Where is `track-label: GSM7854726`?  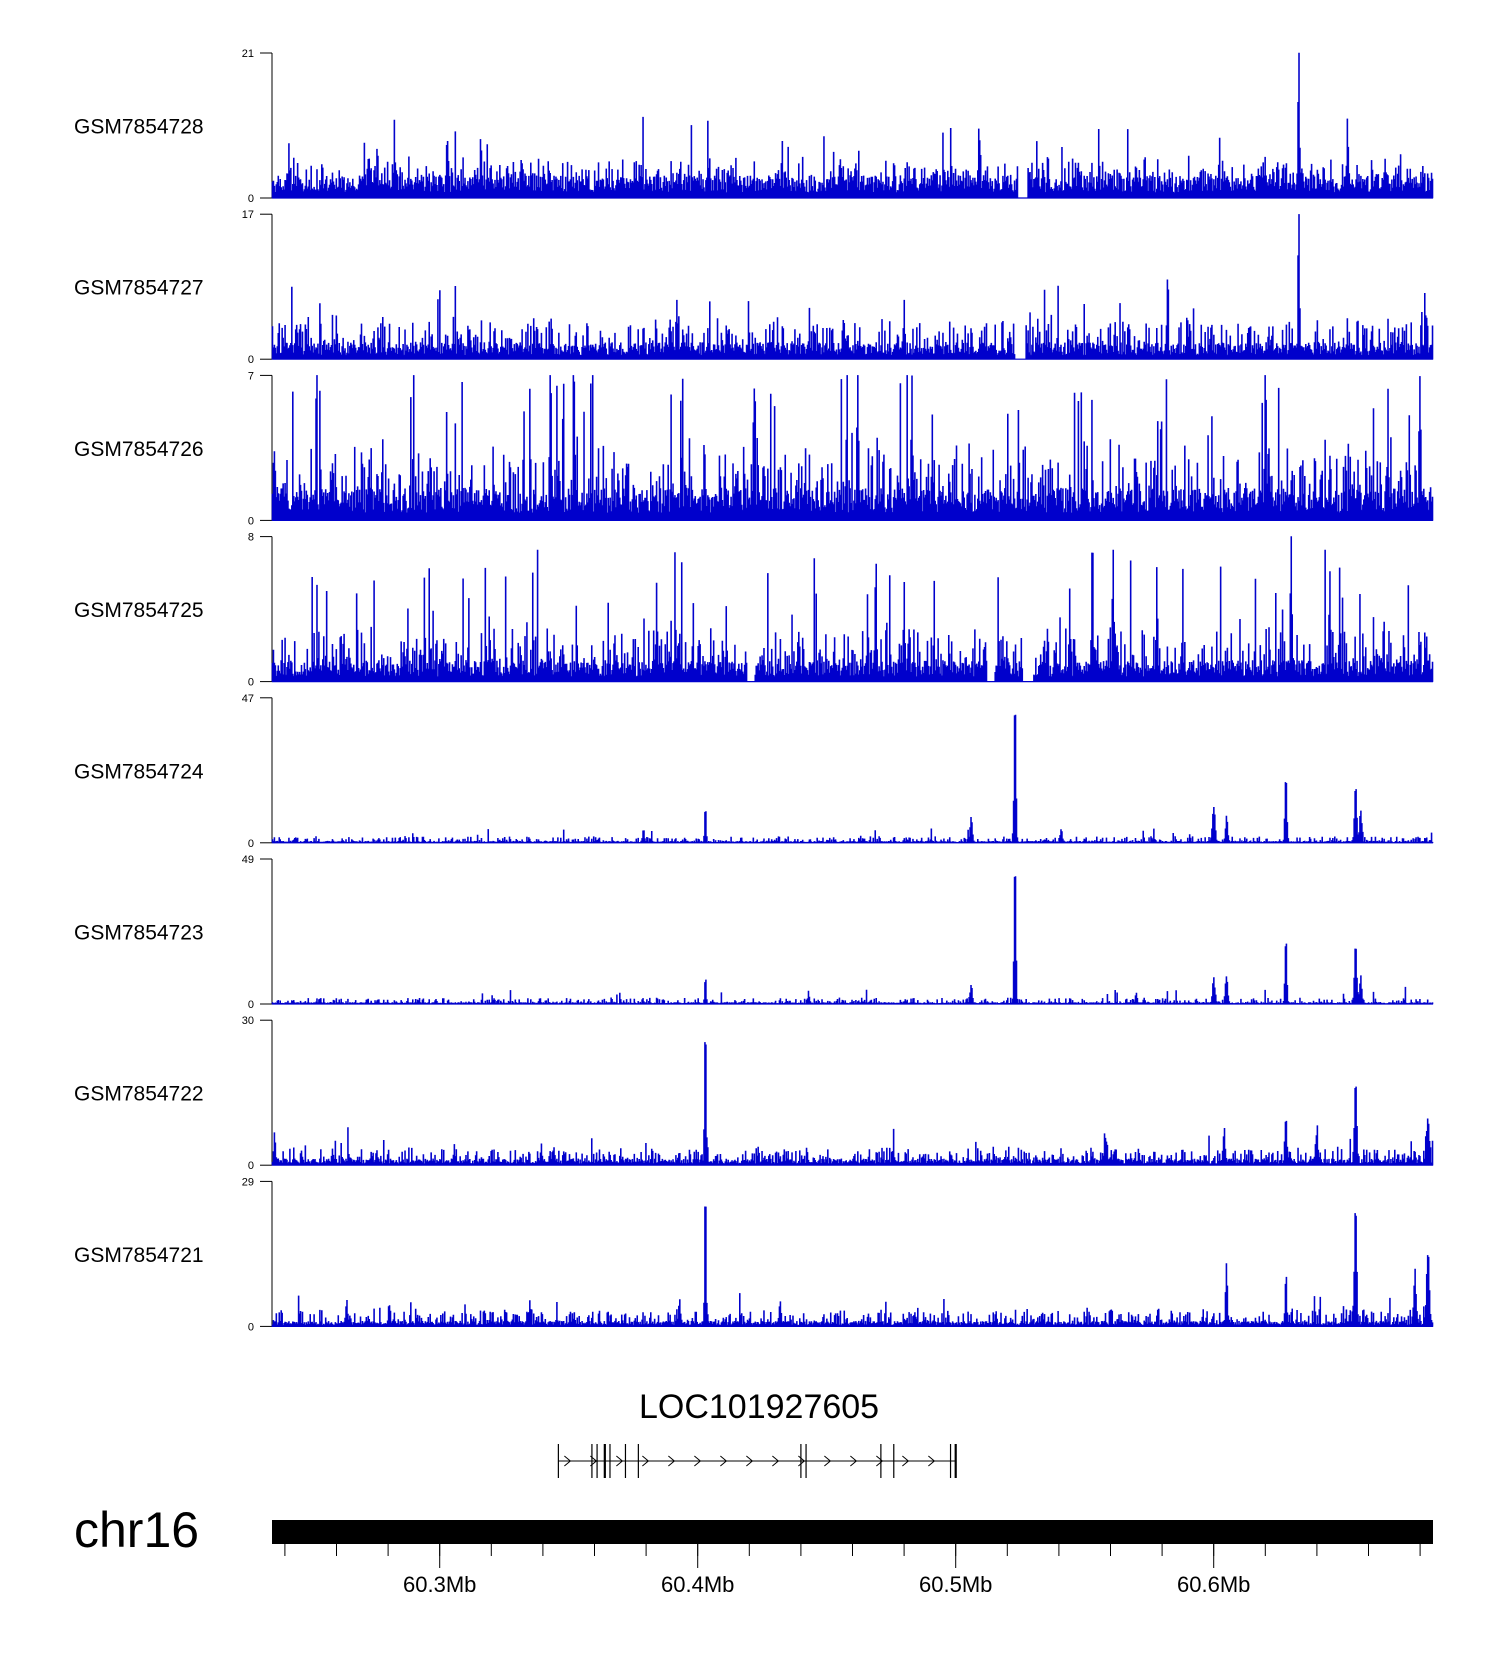 track-label: GSM7854726 is located at coordinates (139, 449).